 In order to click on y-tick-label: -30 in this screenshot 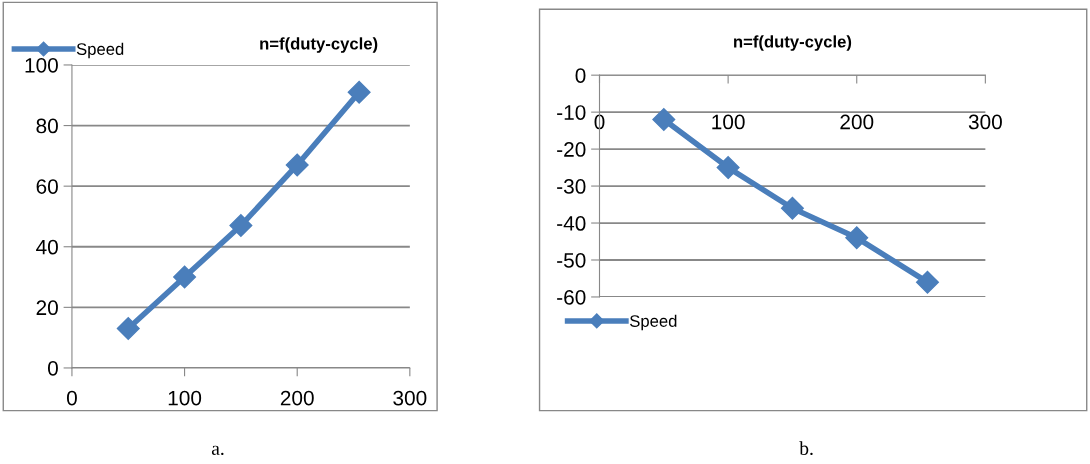, I will do `click(571, 186)`.